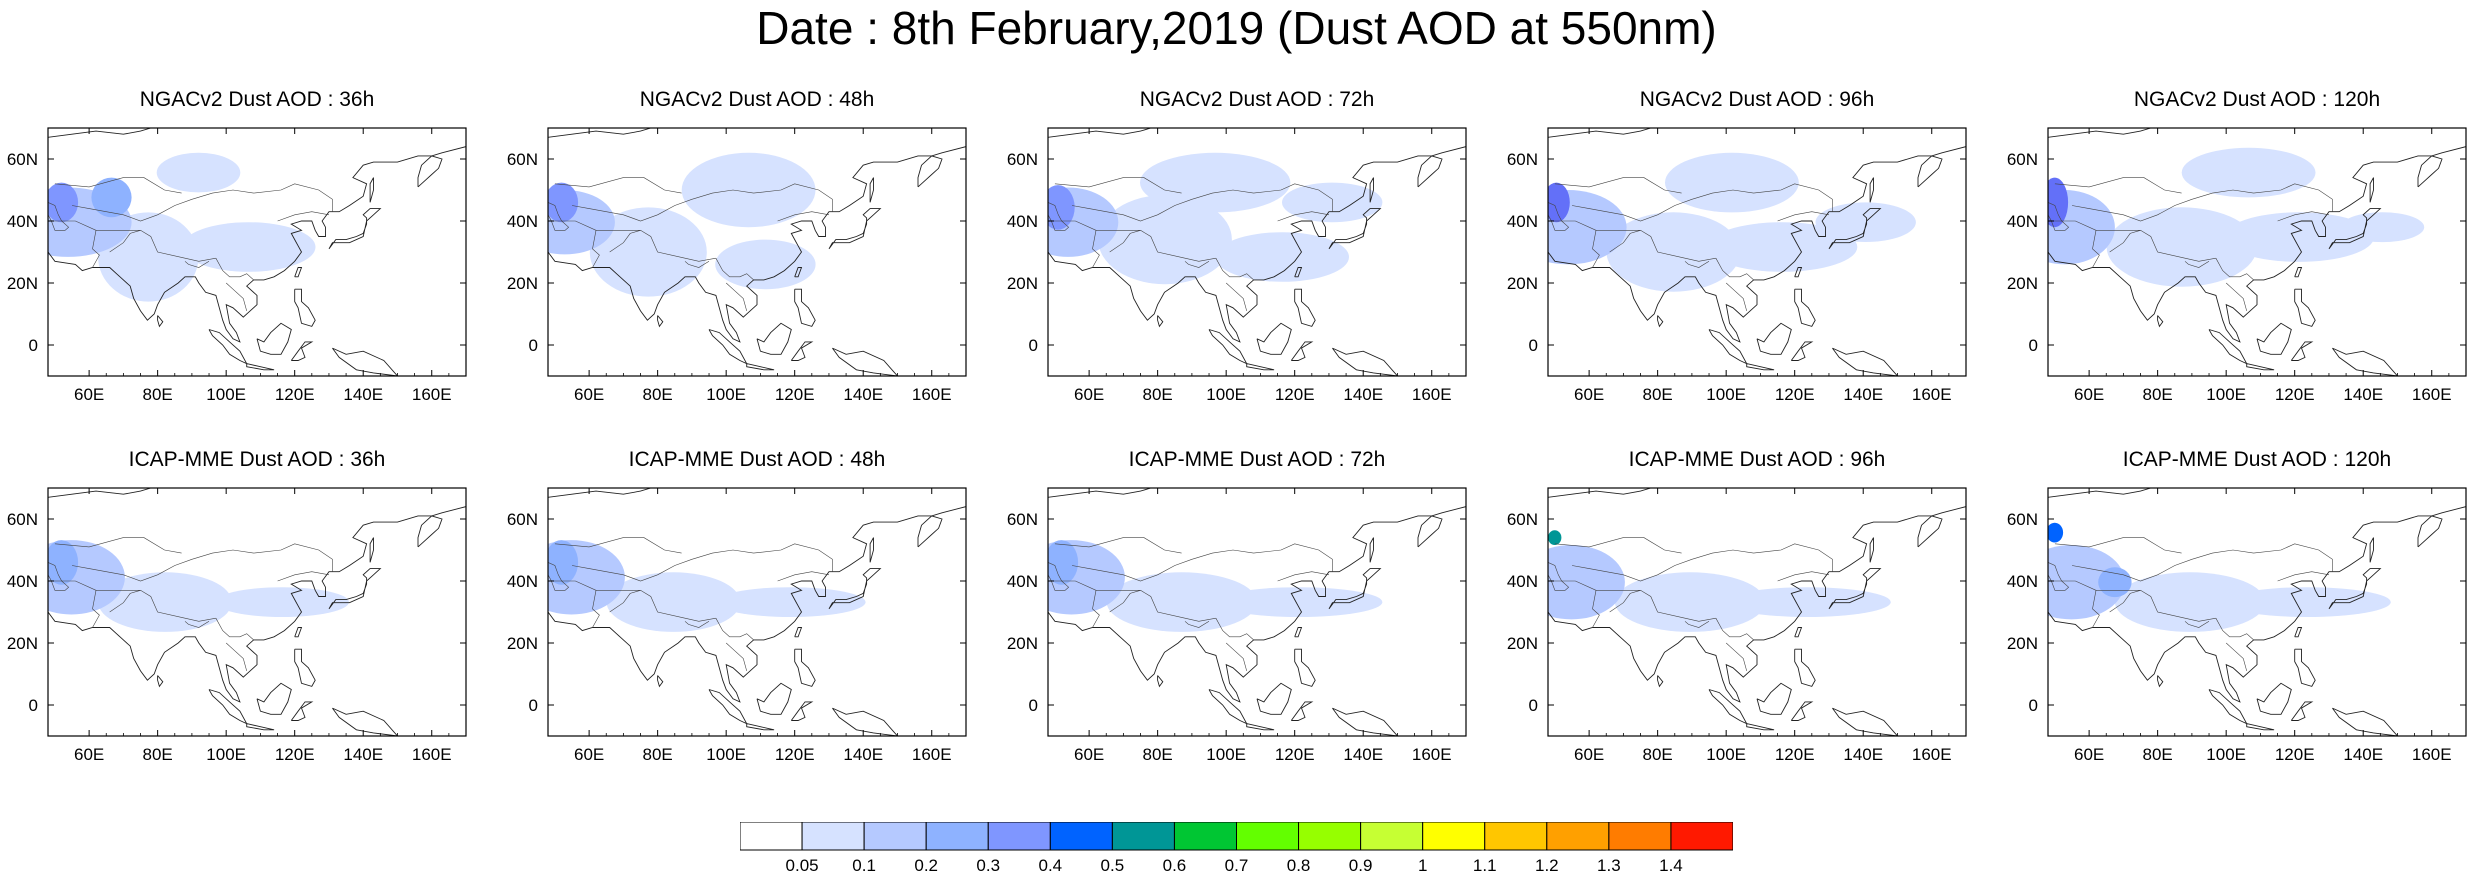 This screenshot has width=2473, height=876. Describe the element at coordinates (1236, 865) in the screenshot. I see `colorbar-label: 0.7` at that location.